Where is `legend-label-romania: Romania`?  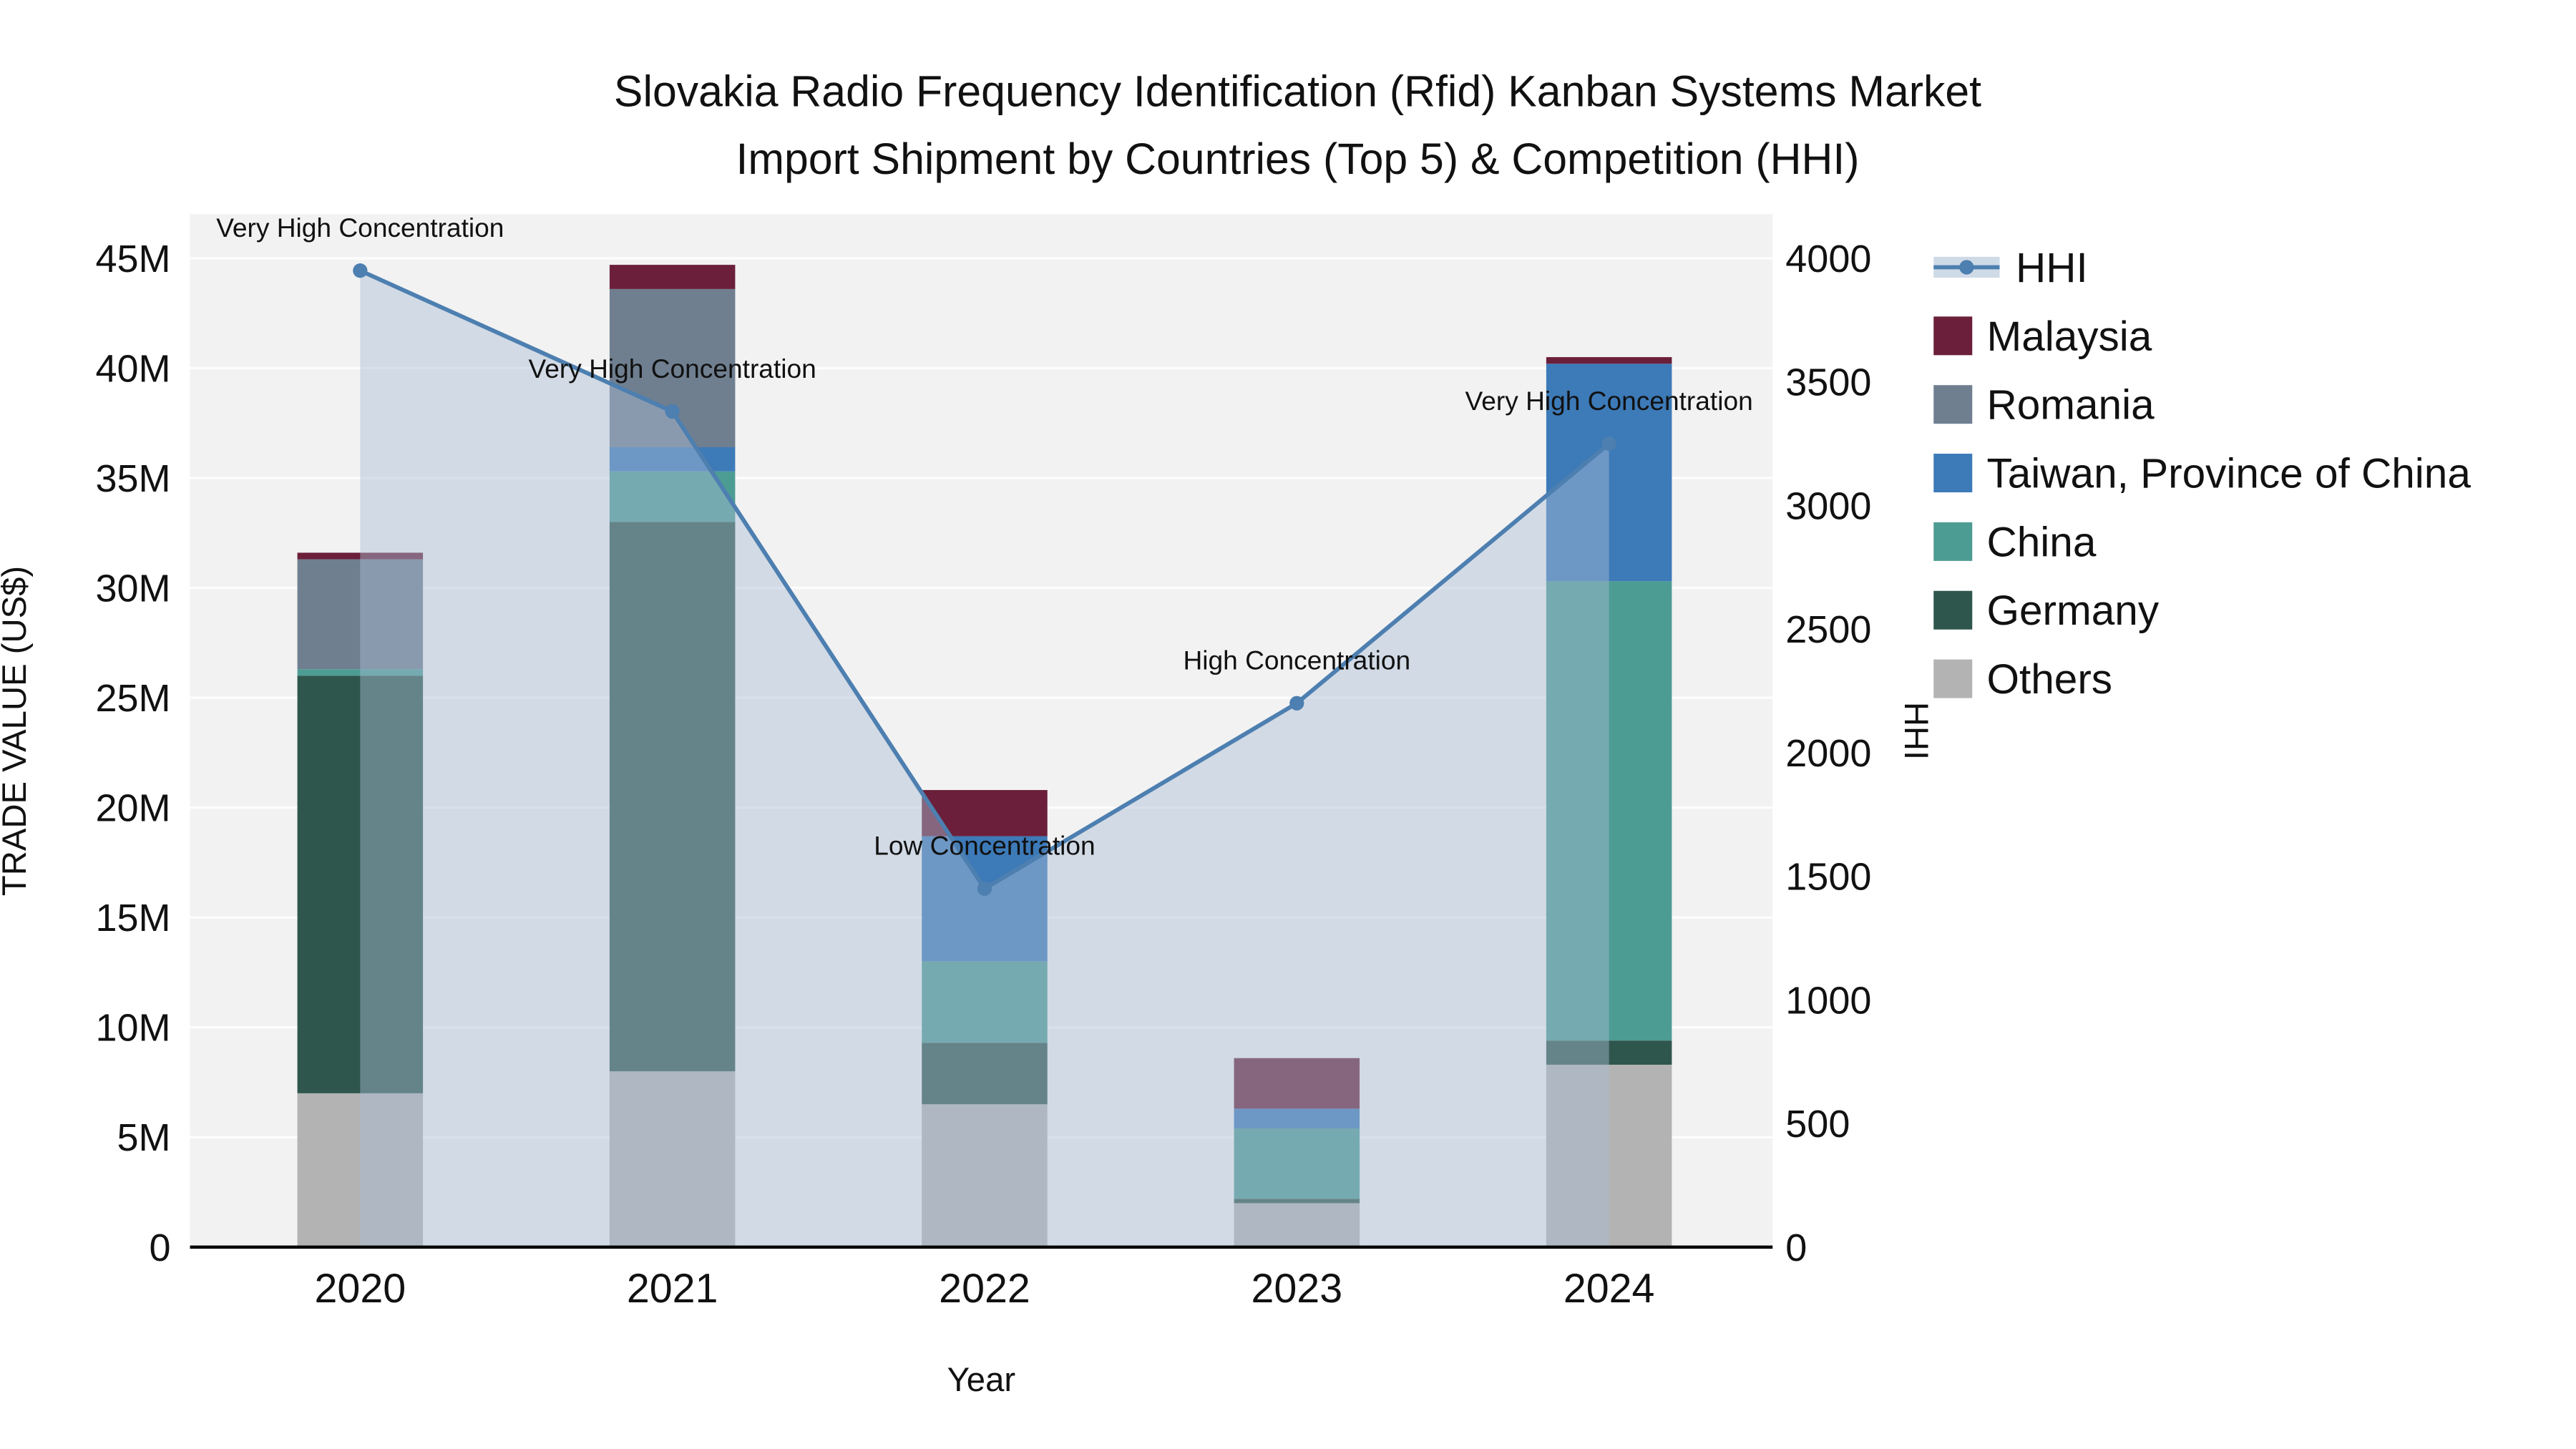
legend-label-romania: Romania is located at coordinates (2071, 405).